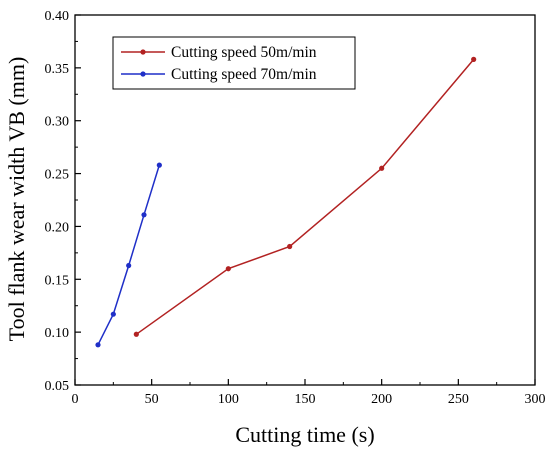 This screenshot has width=550, height=451. Describe the element at coordinates (57, 16) in the screenshot. I see `y-tick-label: 0.40` at that location.